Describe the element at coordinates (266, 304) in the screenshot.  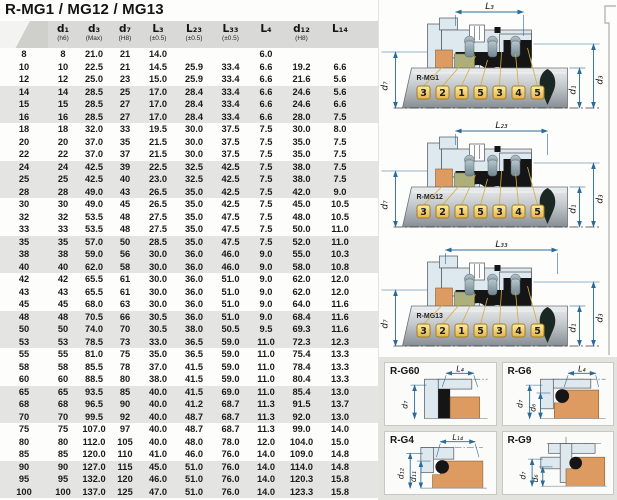
I see `dimension-value: 9.0` at that location.